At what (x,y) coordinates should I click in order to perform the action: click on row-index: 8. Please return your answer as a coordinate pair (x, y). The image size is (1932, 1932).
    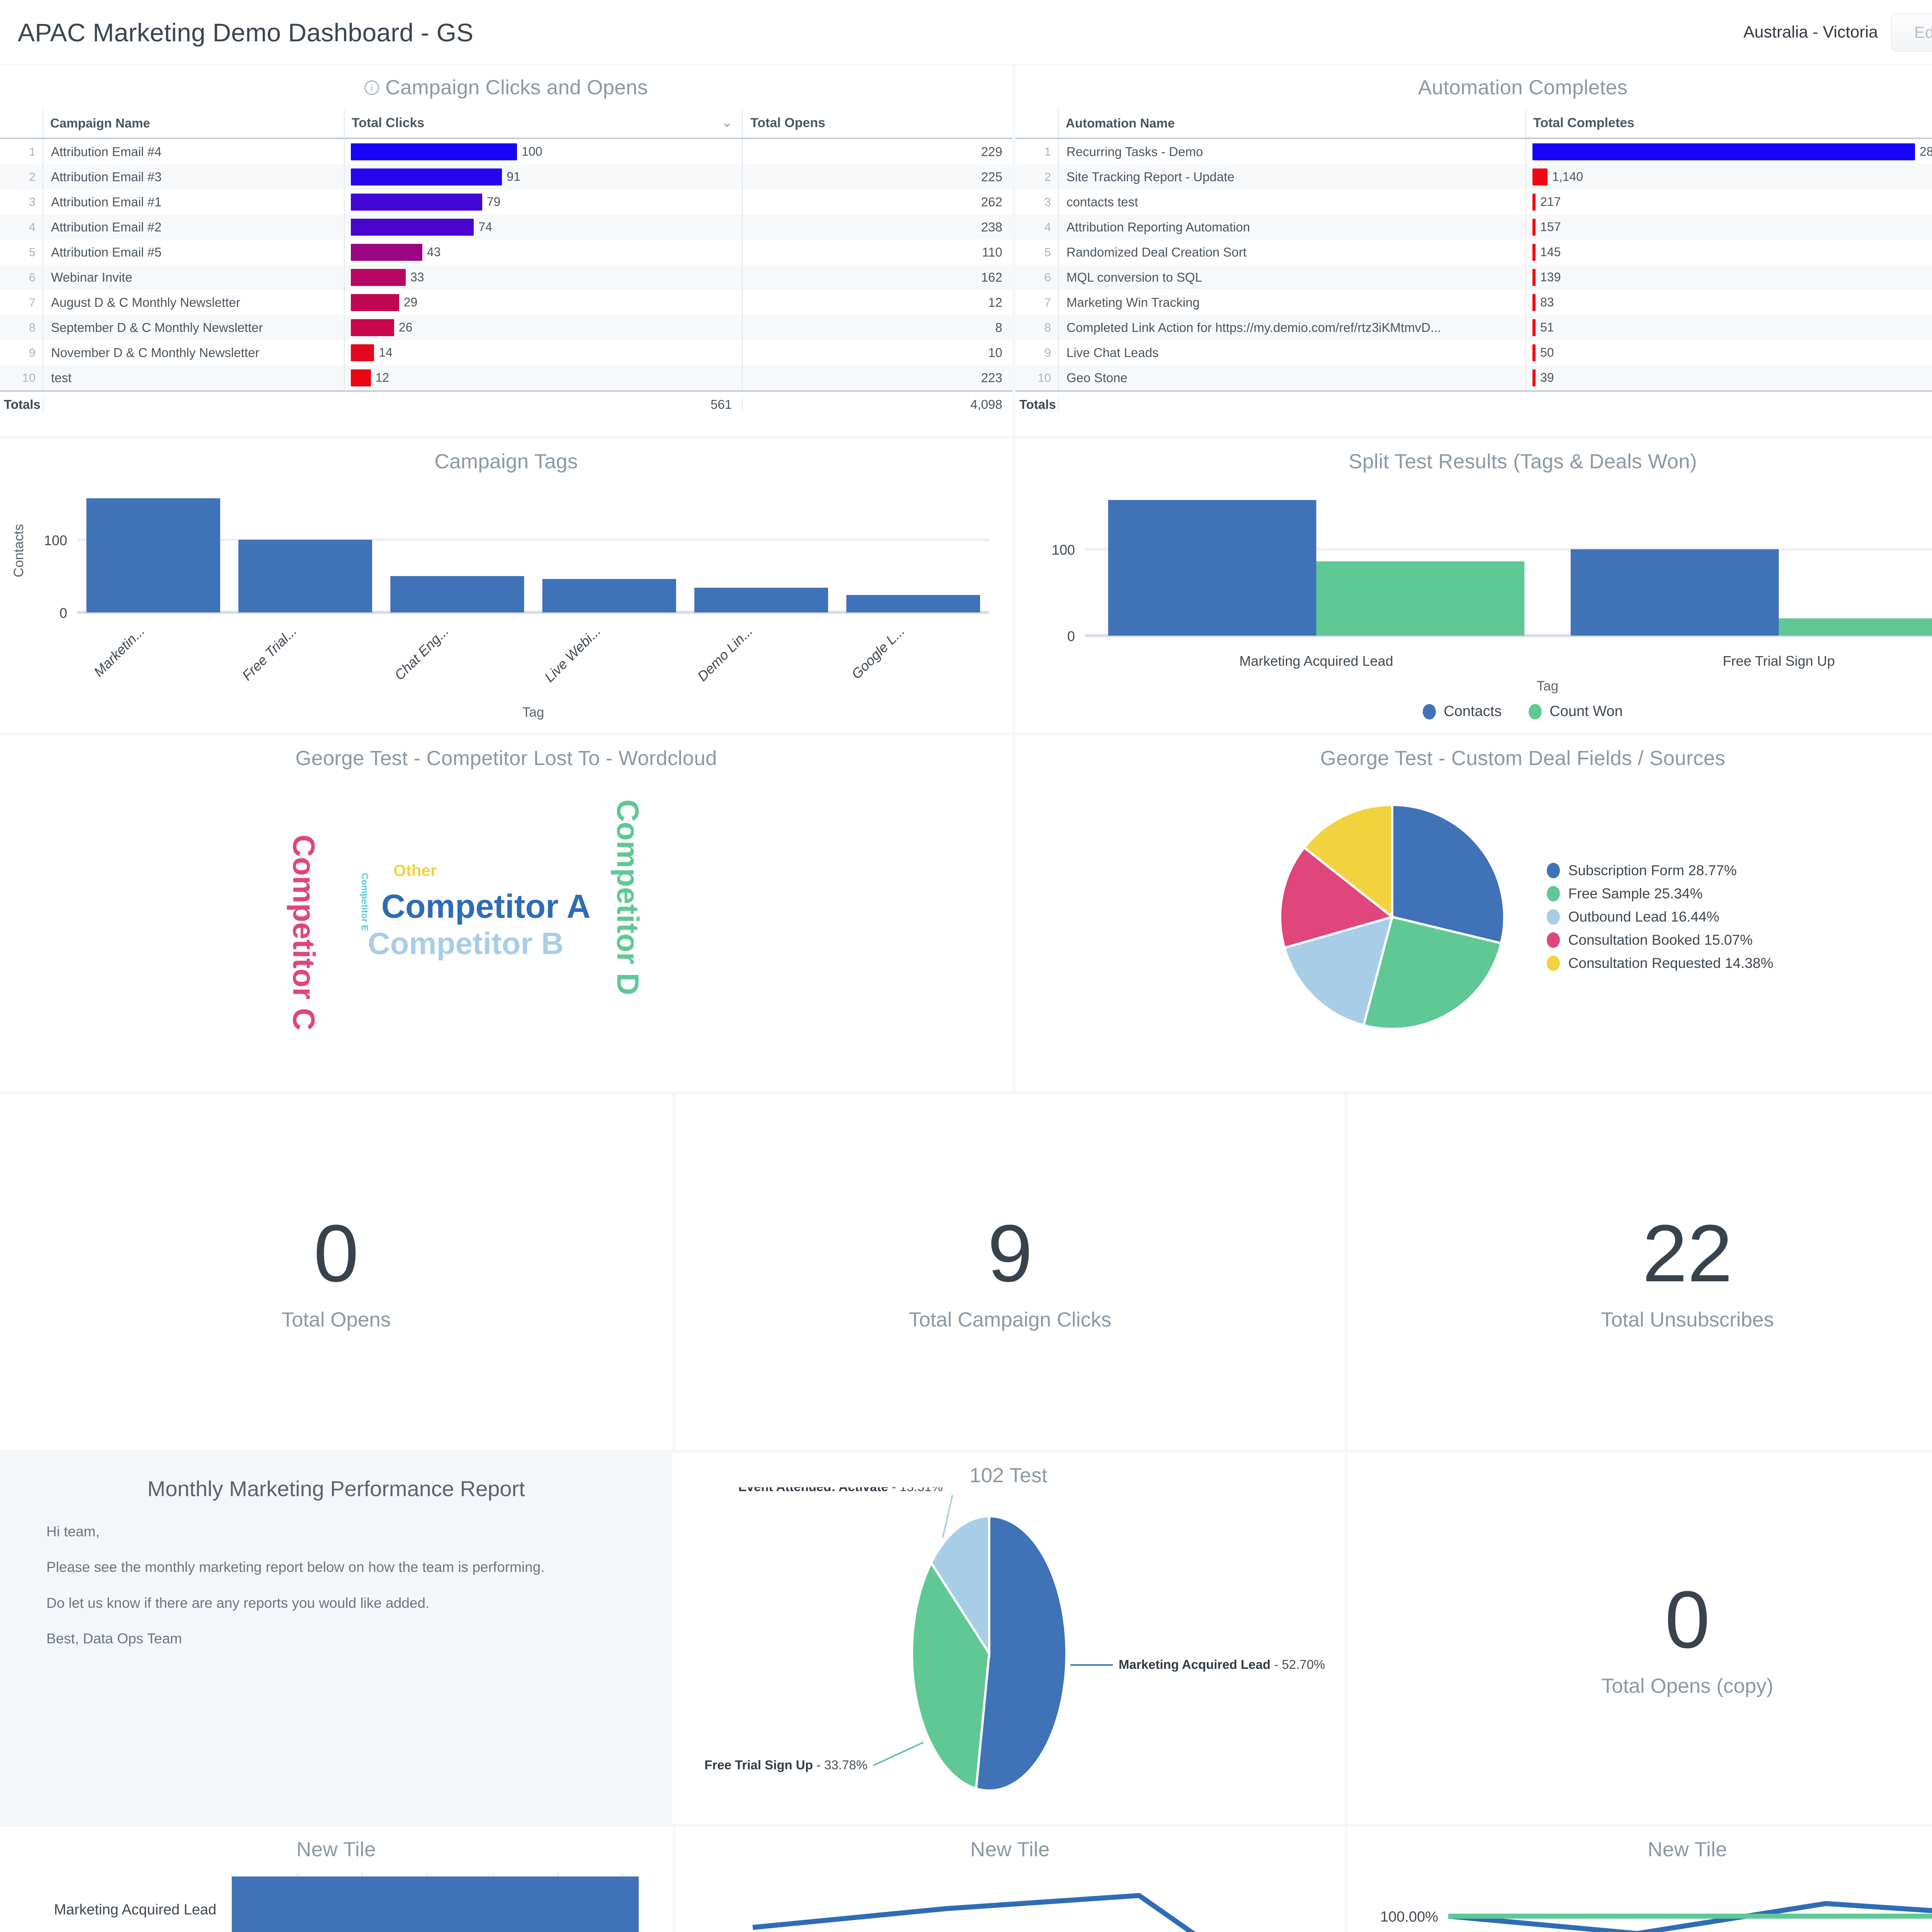
    Looking at the image, I should click on (33, 327).